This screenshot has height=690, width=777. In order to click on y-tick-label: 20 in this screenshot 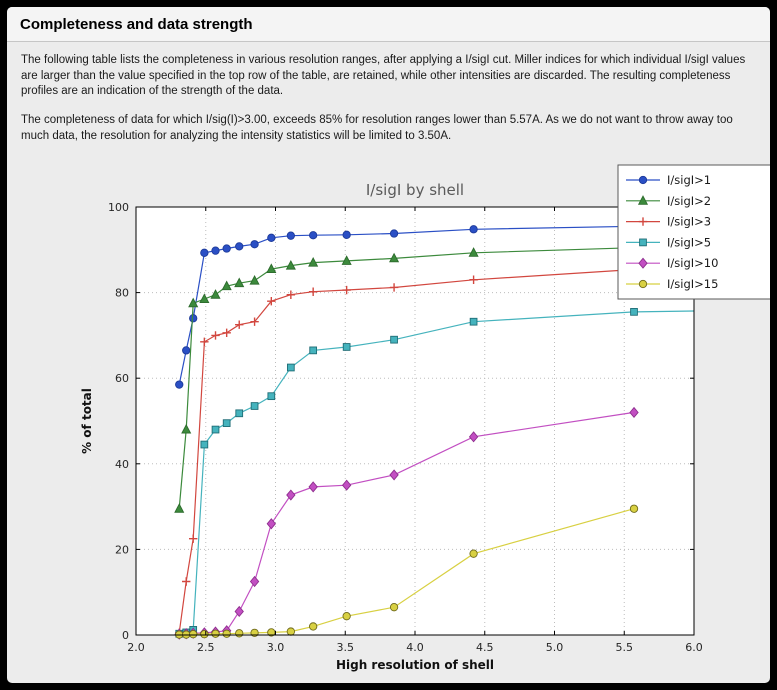, I will do `click(122, 550)`.